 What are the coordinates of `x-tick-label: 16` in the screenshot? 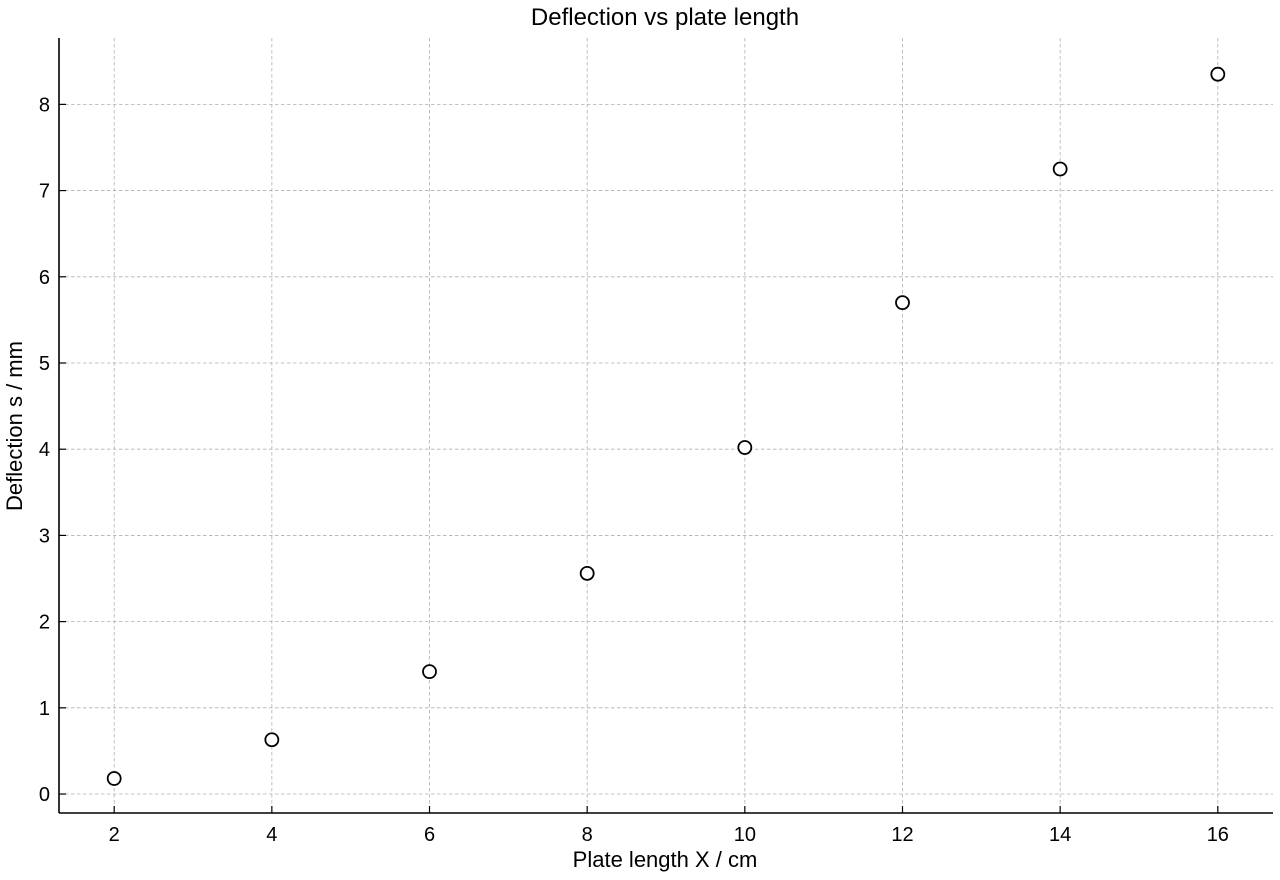 It's located at (1218, 835).